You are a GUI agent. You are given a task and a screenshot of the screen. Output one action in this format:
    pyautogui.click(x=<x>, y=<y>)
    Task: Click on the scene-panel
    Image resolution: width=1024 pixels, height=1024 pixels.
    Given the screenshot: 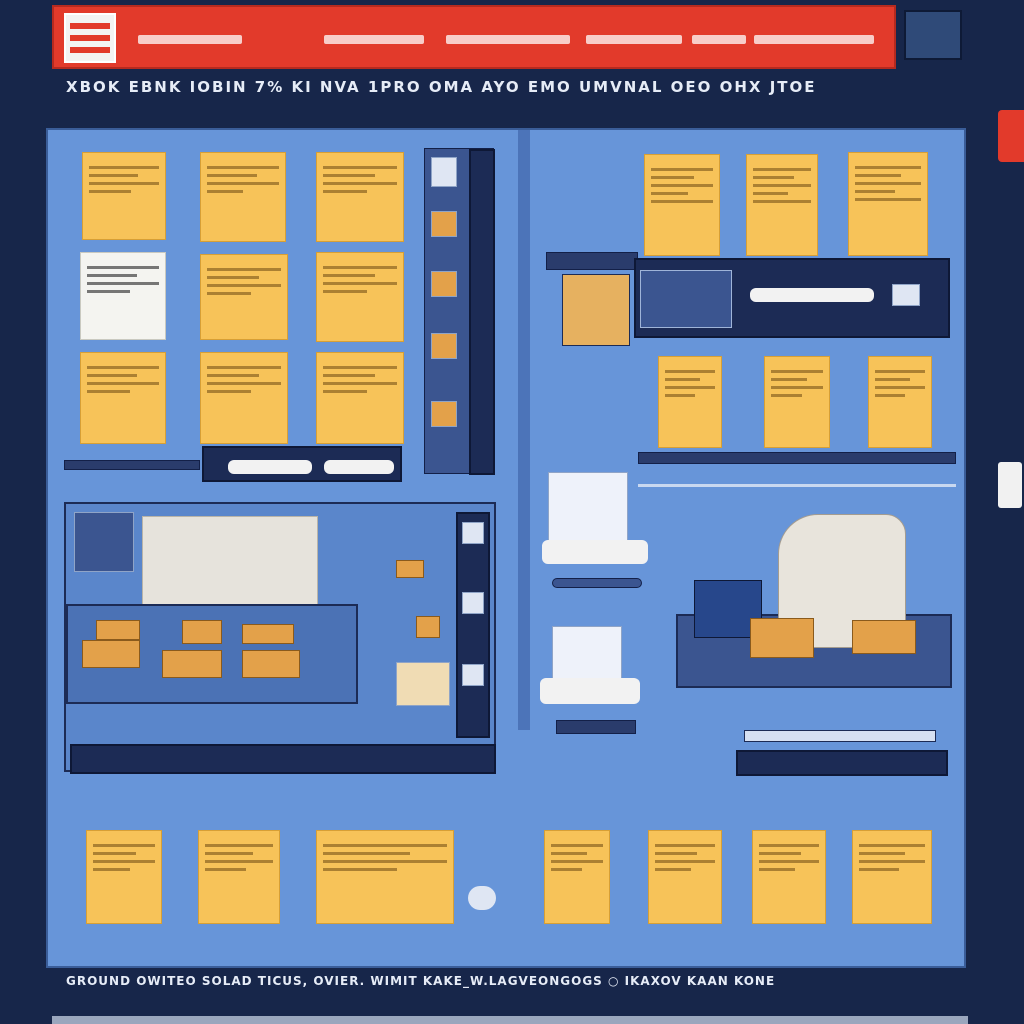 What is the action you would take?
    pyautogui.click(x=280, y=637)
    